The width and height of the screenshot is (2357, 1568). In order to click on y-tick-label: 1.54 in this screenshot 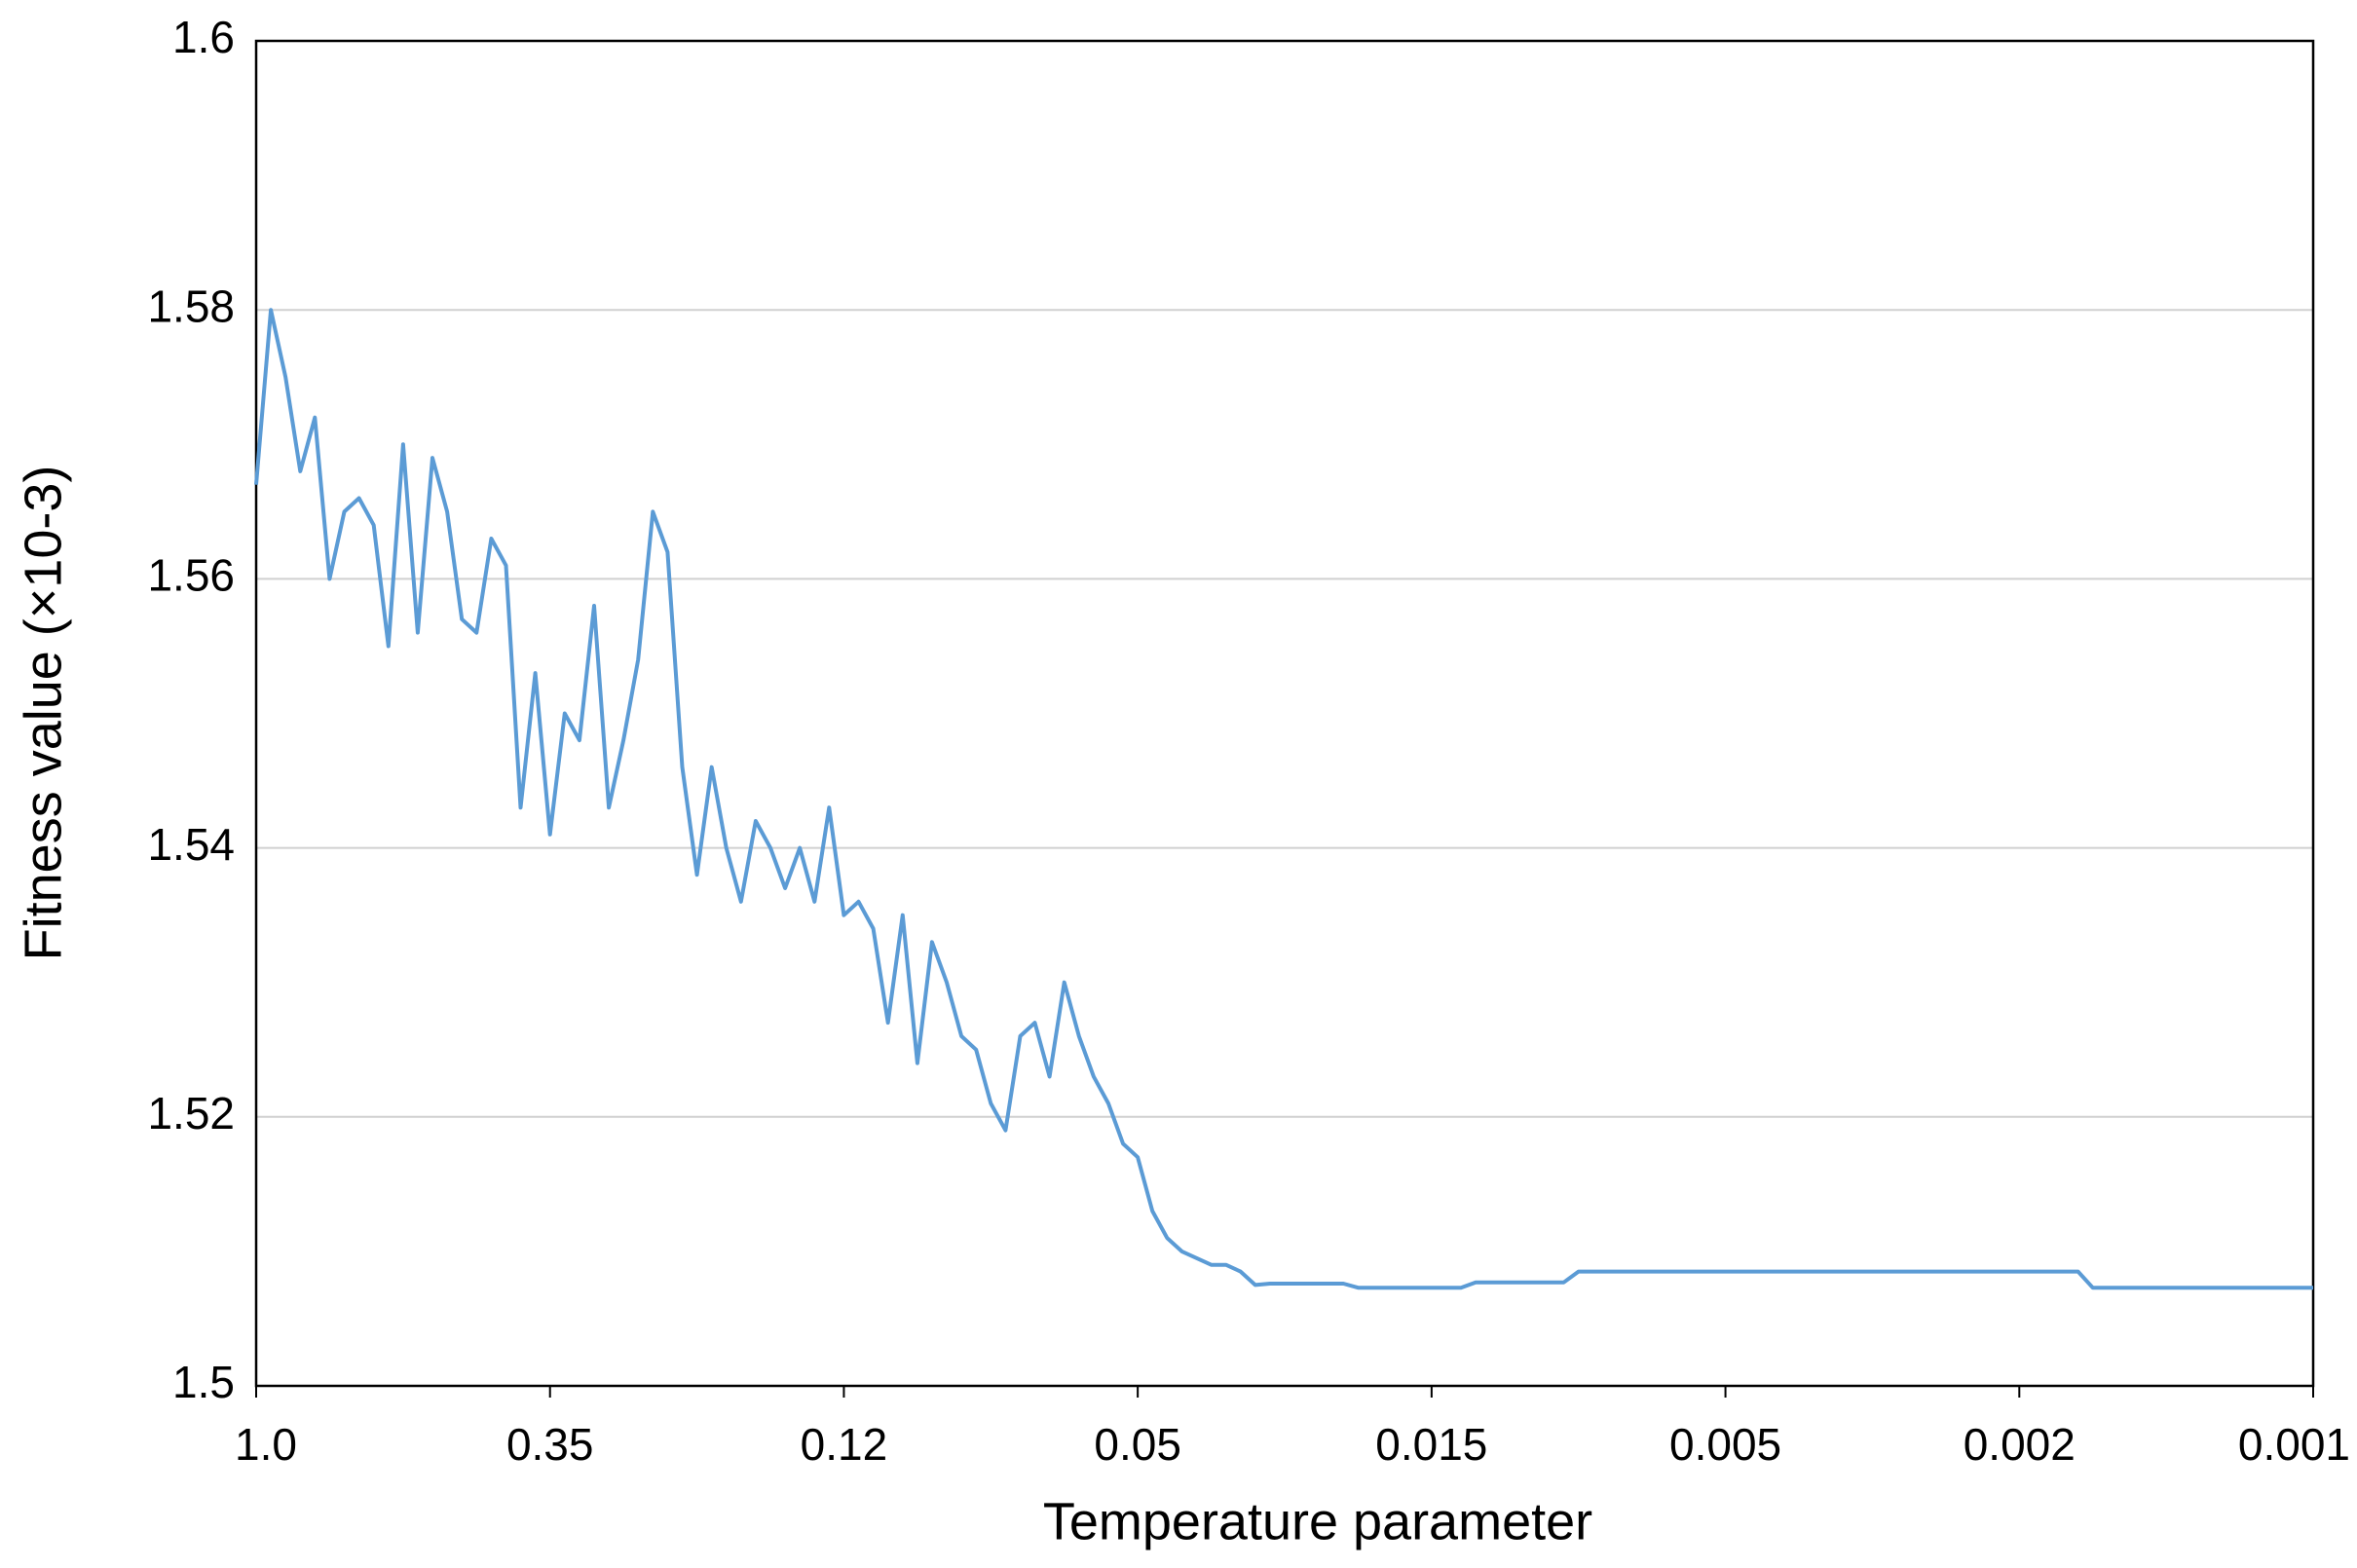, I will do `click(191, 844)`.